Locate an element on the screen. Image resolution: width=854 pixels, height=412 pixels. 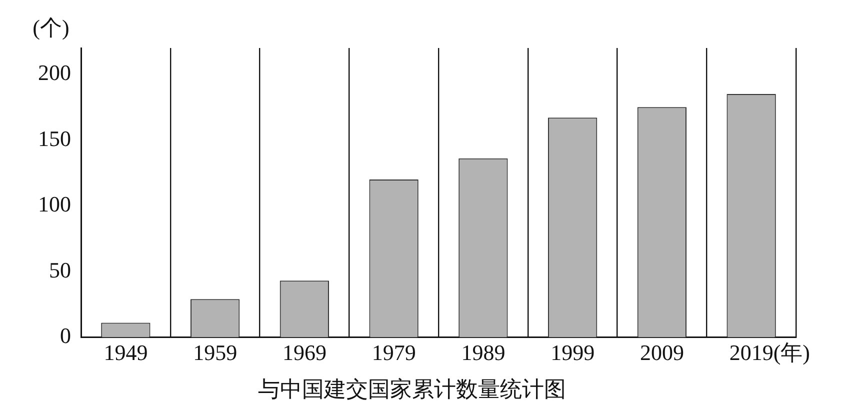
y-axis-title: (个) is located at coordinates (51, 27).